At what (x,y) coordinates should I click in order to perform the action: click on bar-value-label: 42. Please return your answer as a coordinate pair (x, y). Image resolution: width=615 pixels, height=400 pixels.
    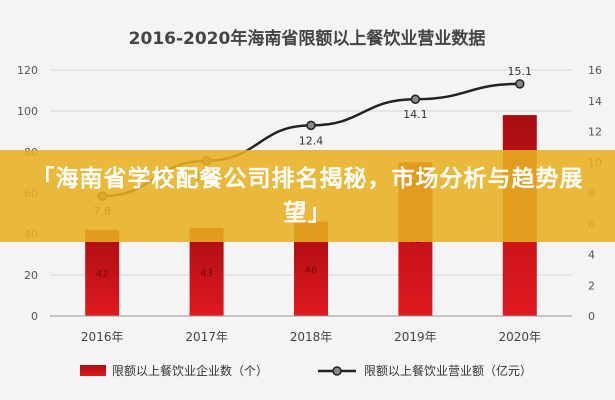
    Looking at the image, I should click on (102, 274).